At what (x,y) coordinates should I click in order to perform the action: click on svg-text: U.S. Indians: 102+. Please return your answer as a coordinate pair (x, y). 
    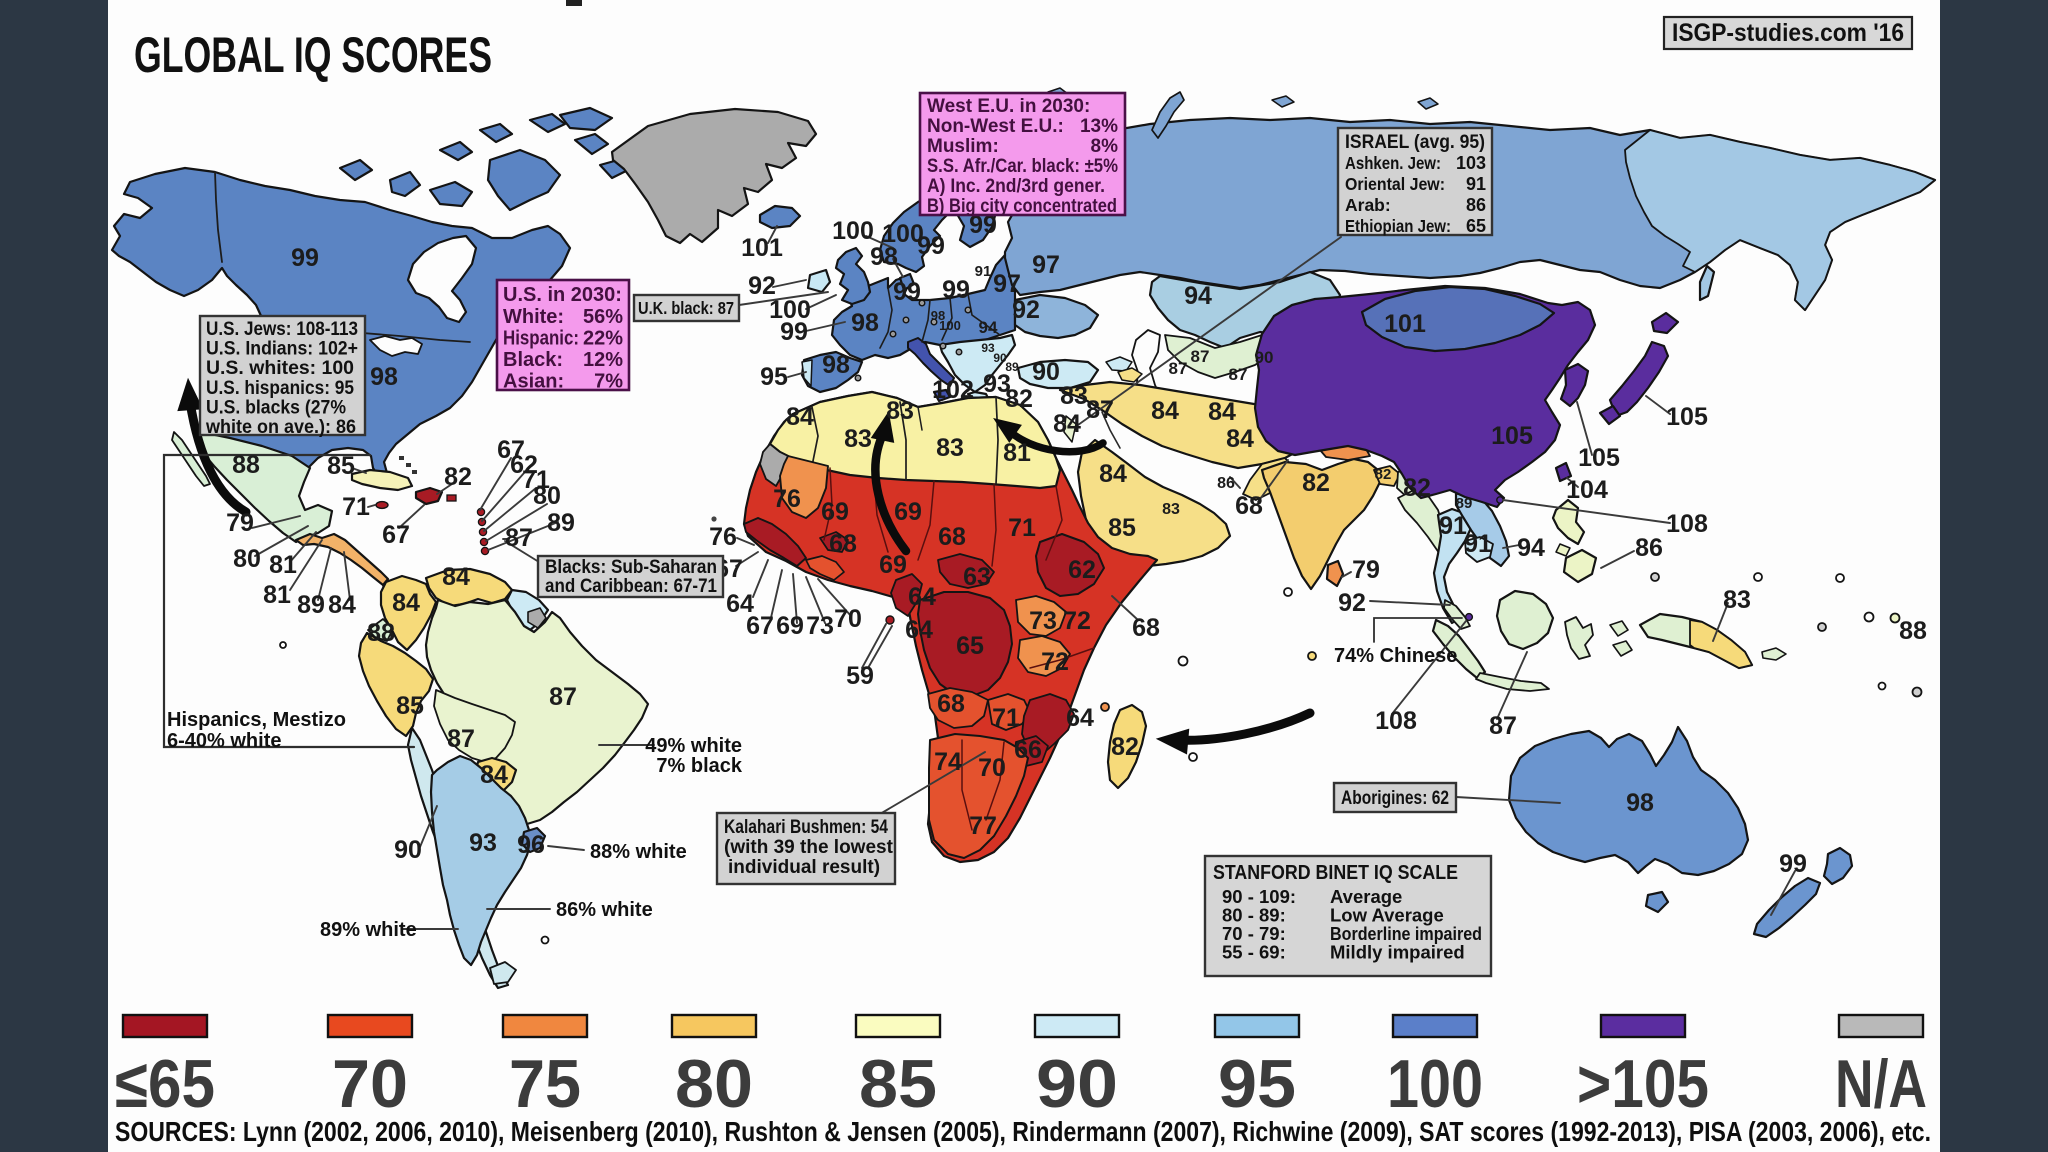
    Looking at the image, I should click on (282, 349).